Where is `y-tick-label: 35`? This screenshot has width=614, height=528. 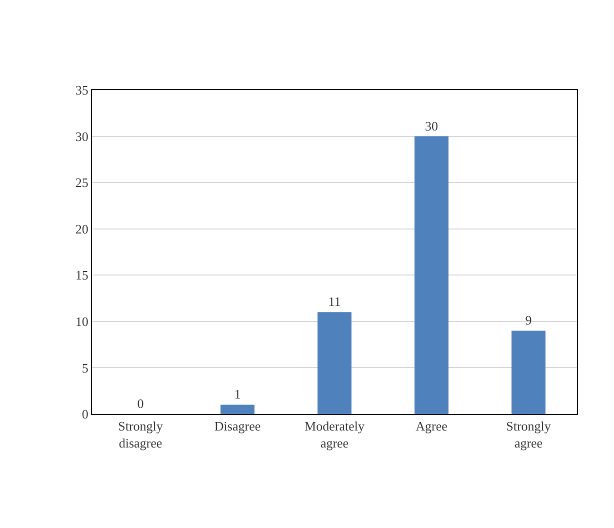 y-tick-label: 35 is located at coordinates (81, 90).